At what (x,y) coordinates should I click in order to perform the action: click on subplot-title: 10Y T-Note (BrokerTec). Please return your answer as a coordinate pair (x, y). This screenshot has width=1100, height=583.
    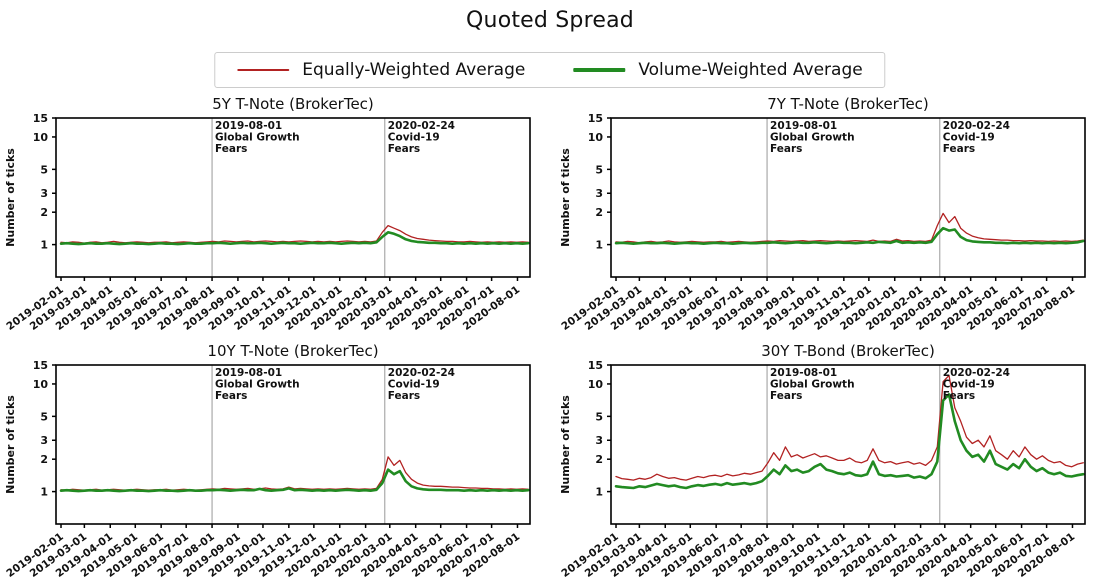
    Looking at the image, I should click on (292, 351).